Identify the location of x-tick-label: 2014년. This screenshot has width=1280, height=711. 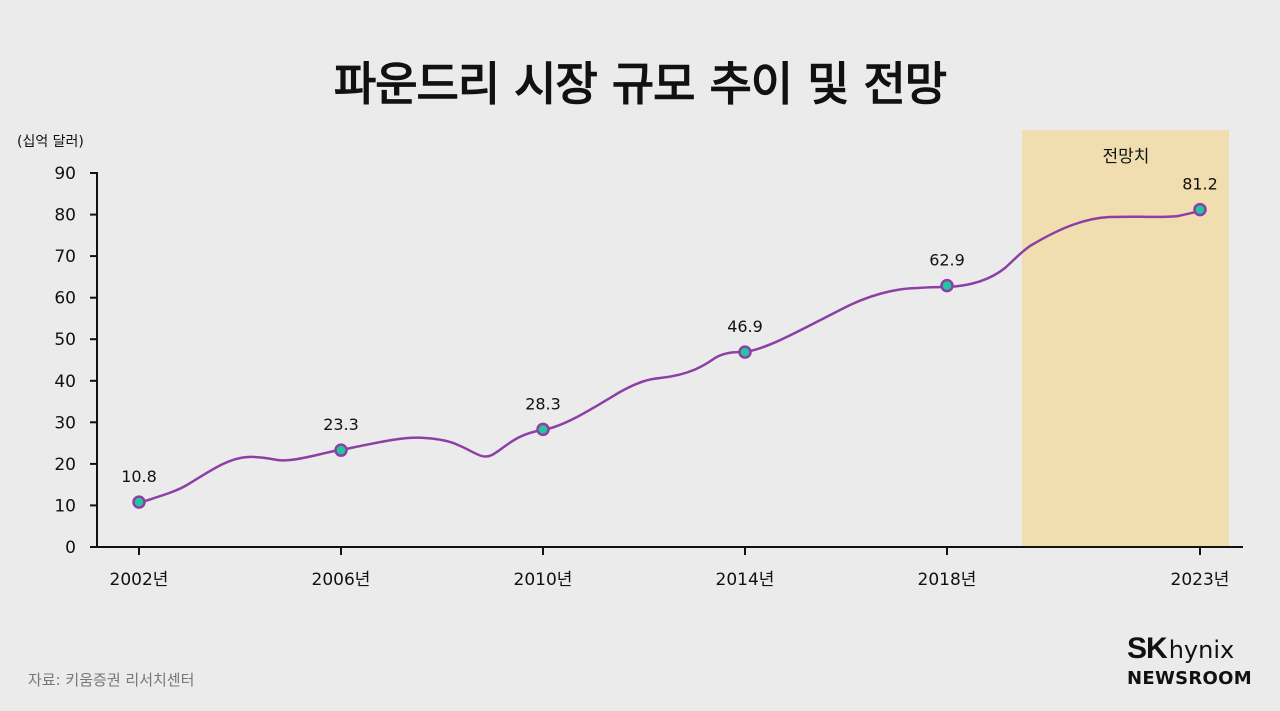
(745, 580).